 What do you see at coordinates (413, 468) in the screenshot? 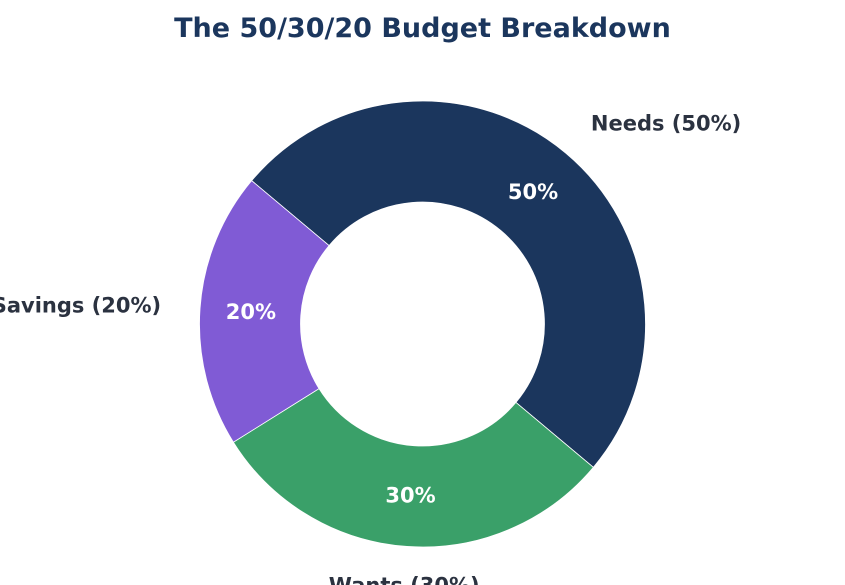
I see `slice-wants` at bounding box center [413, 468].